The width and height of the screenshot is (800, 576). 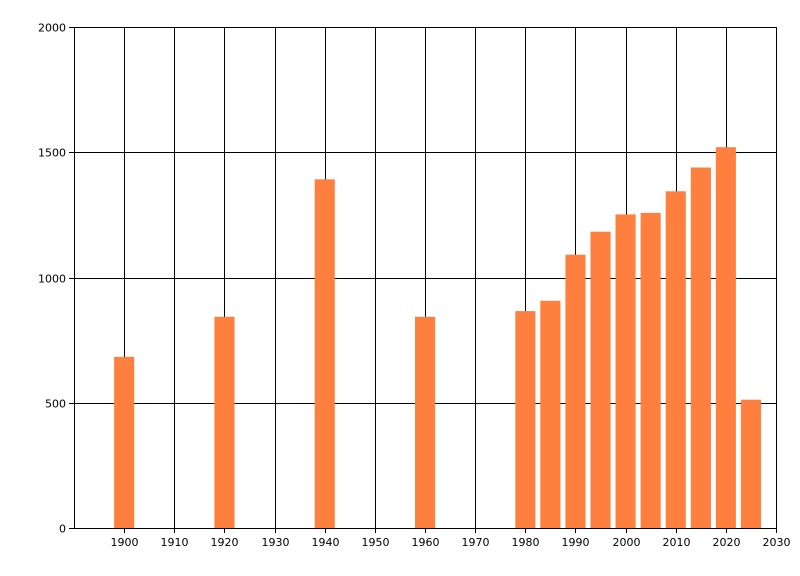 What do you see at coordinates (777, 542) in the screenshot?
I see `x-tick-label: 2030` at bounding box center [777, 542].